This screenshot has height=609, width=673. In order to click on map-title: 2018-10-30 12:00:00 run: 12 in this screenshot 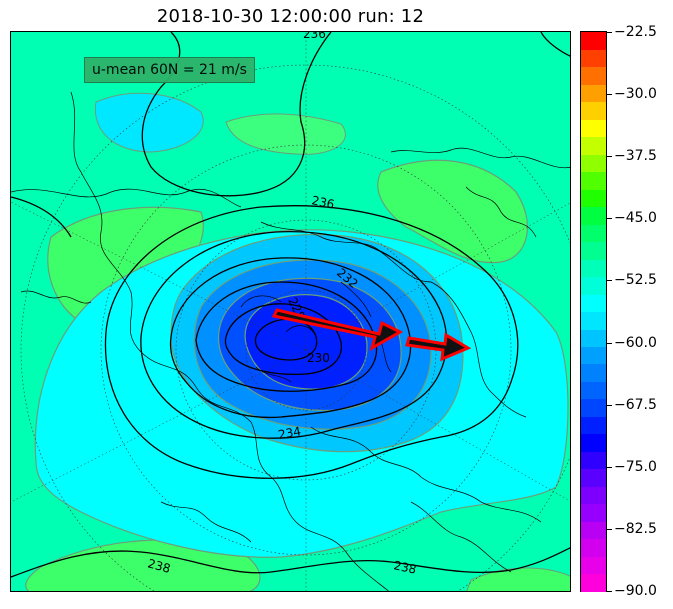, I will do `click(290, 16)`.